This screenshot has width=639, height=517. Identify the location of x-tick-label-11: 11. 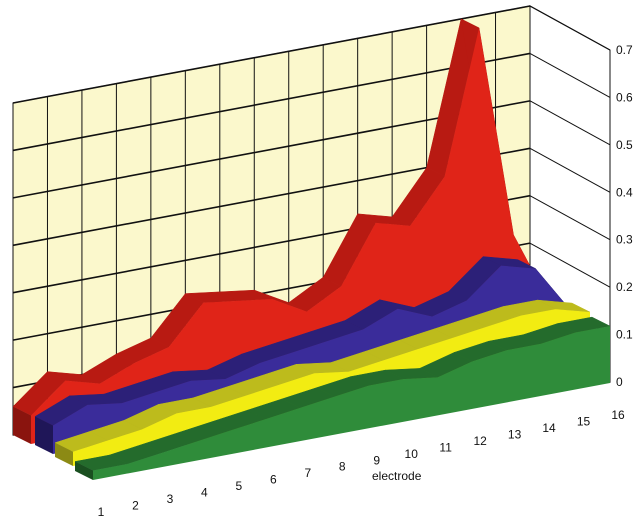
(445, 447).